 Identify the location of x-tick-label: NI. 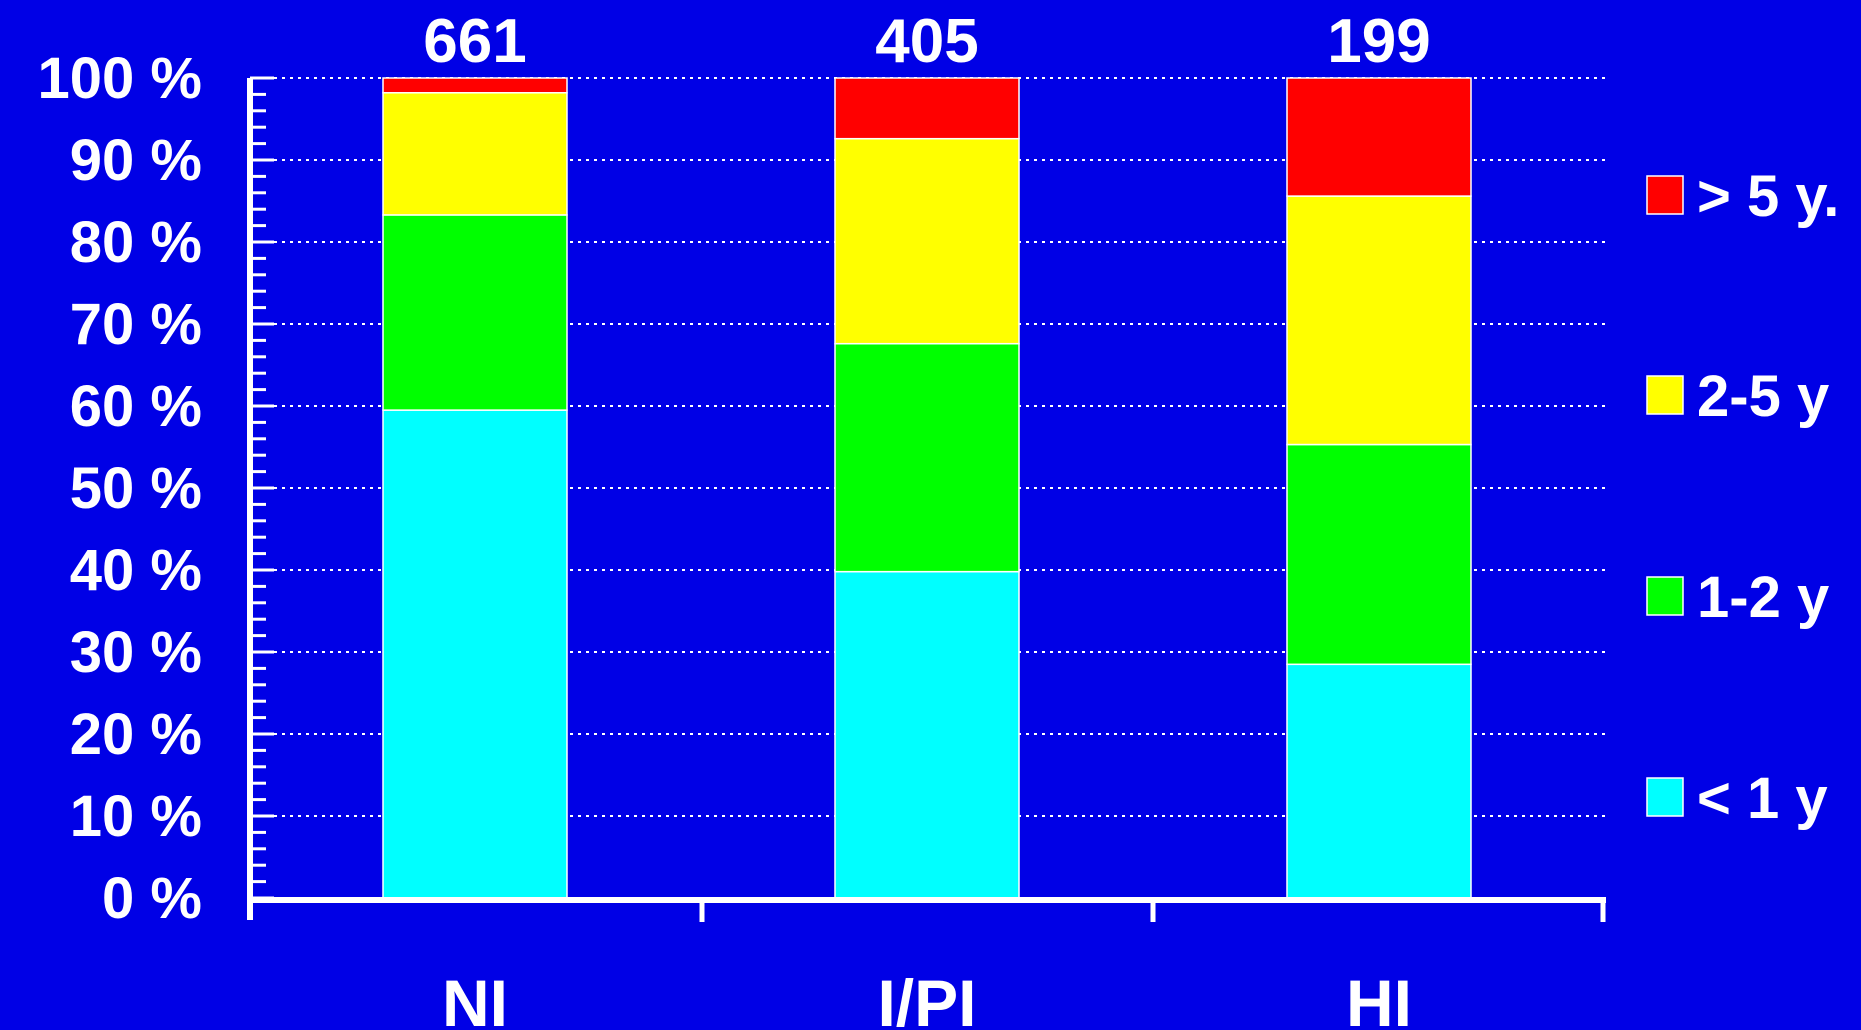
(475, 998).